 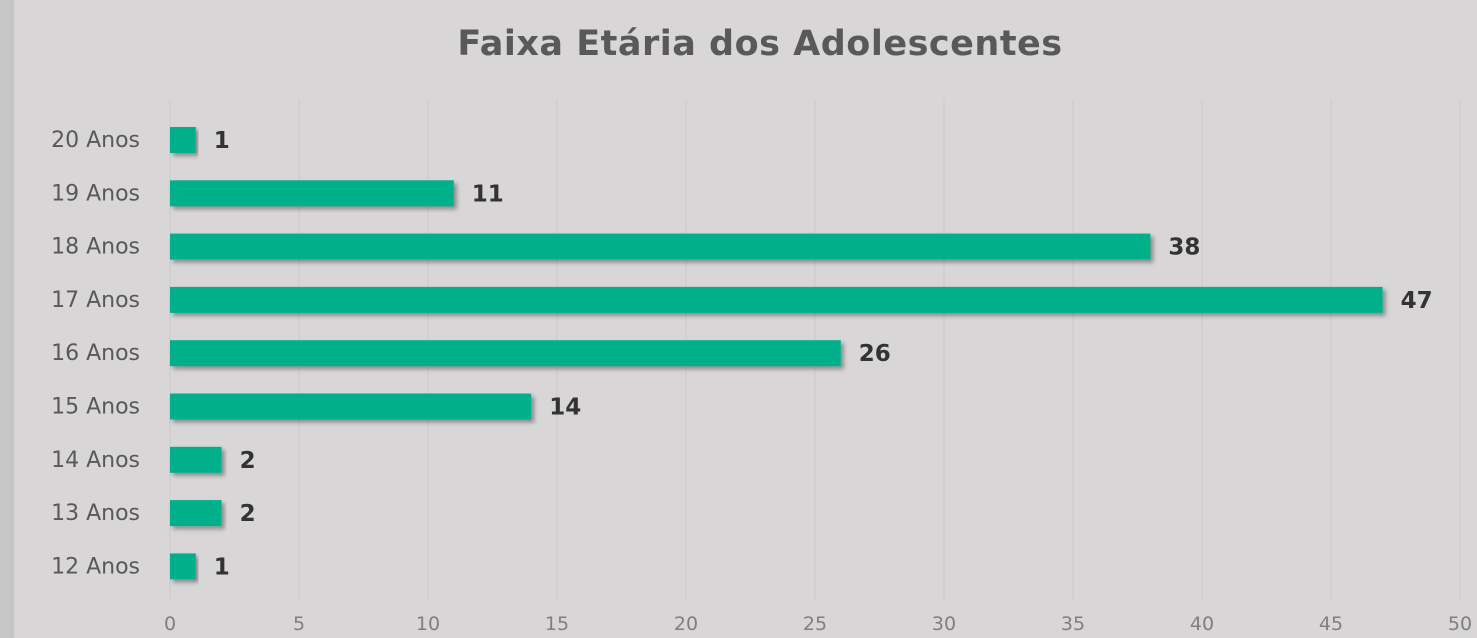 I want to click on category-label: 12 Anos, so click(x=95, y=566).